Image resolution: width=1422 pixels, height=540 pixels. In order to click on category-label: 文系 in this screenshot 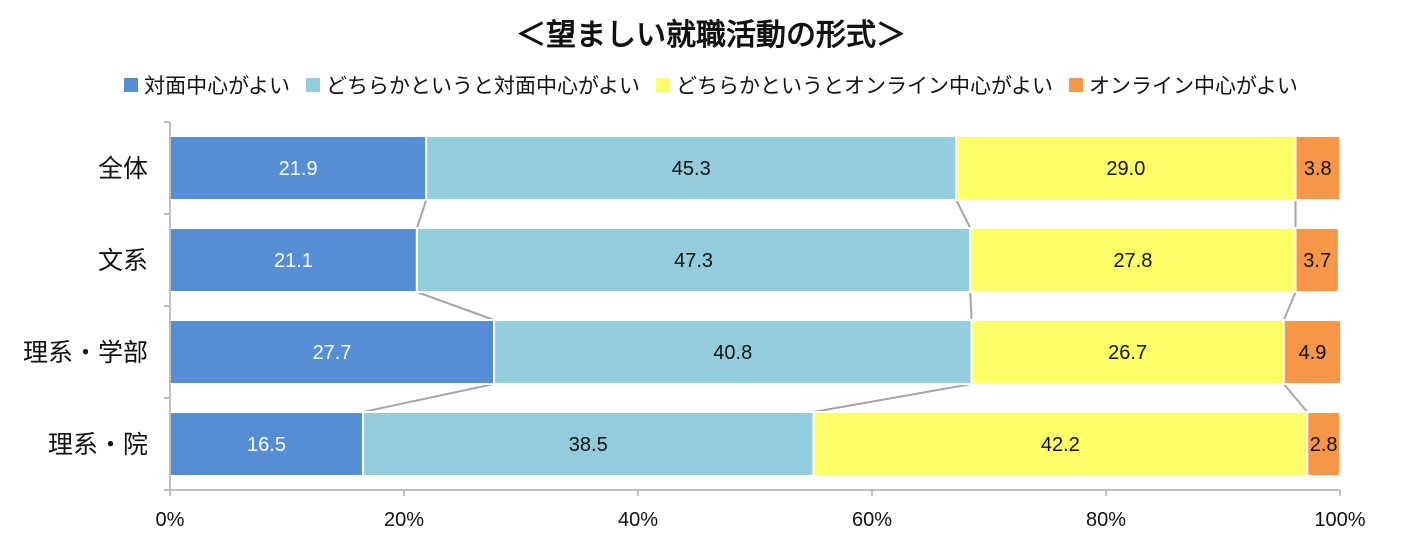, I will do `click(123, 260)`.